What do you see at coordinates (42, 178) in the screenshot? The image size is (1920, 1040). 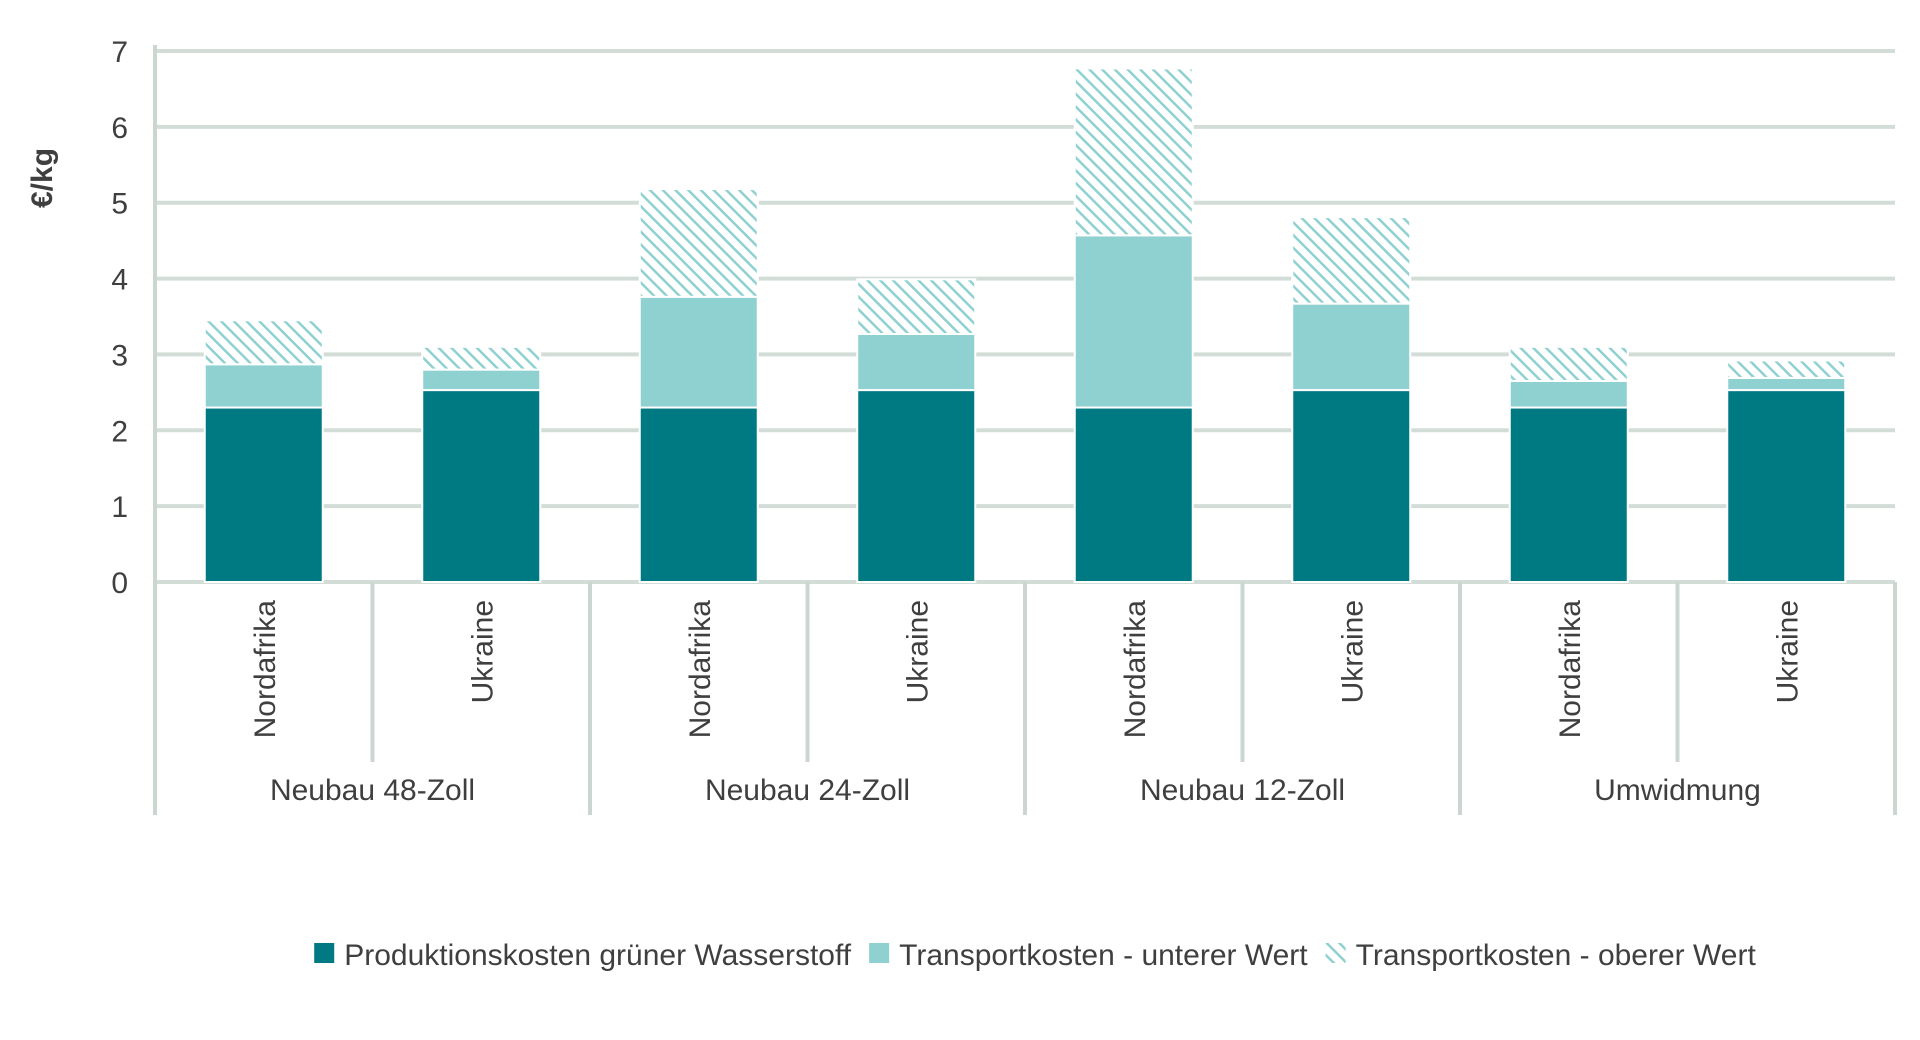 I see `y-axis-title: €/kg` at bounding box center [42, 178].